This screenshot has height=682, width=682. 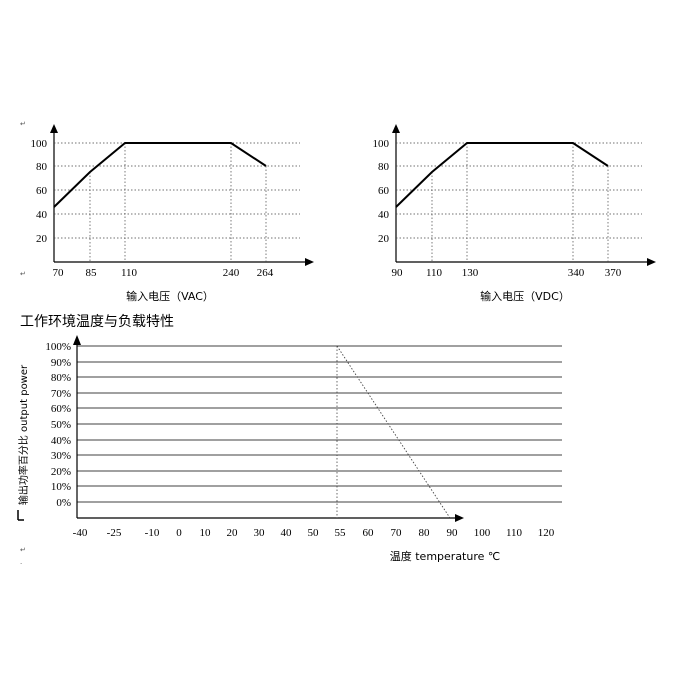 I want to click on vac-x-tick-110: 110, so click(x=129, y=273).